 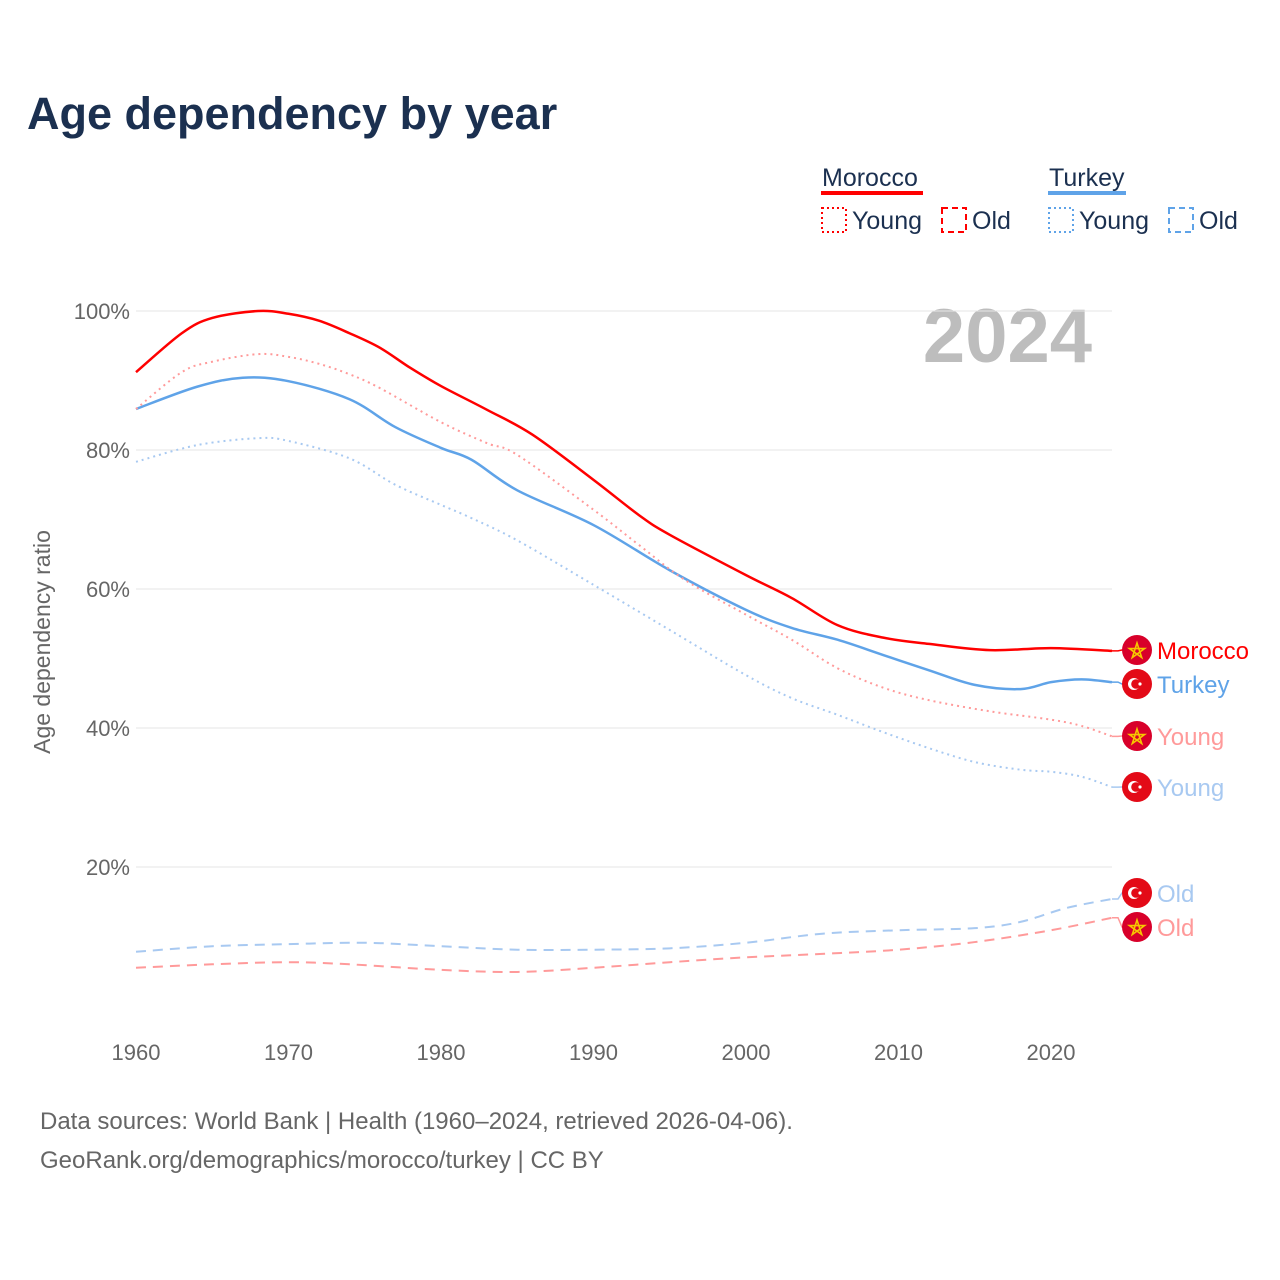 What do you see at coordinates (108, 867) in the screenshot?
I see `y-tick-label: 20%` at bounding box center [108, 867].